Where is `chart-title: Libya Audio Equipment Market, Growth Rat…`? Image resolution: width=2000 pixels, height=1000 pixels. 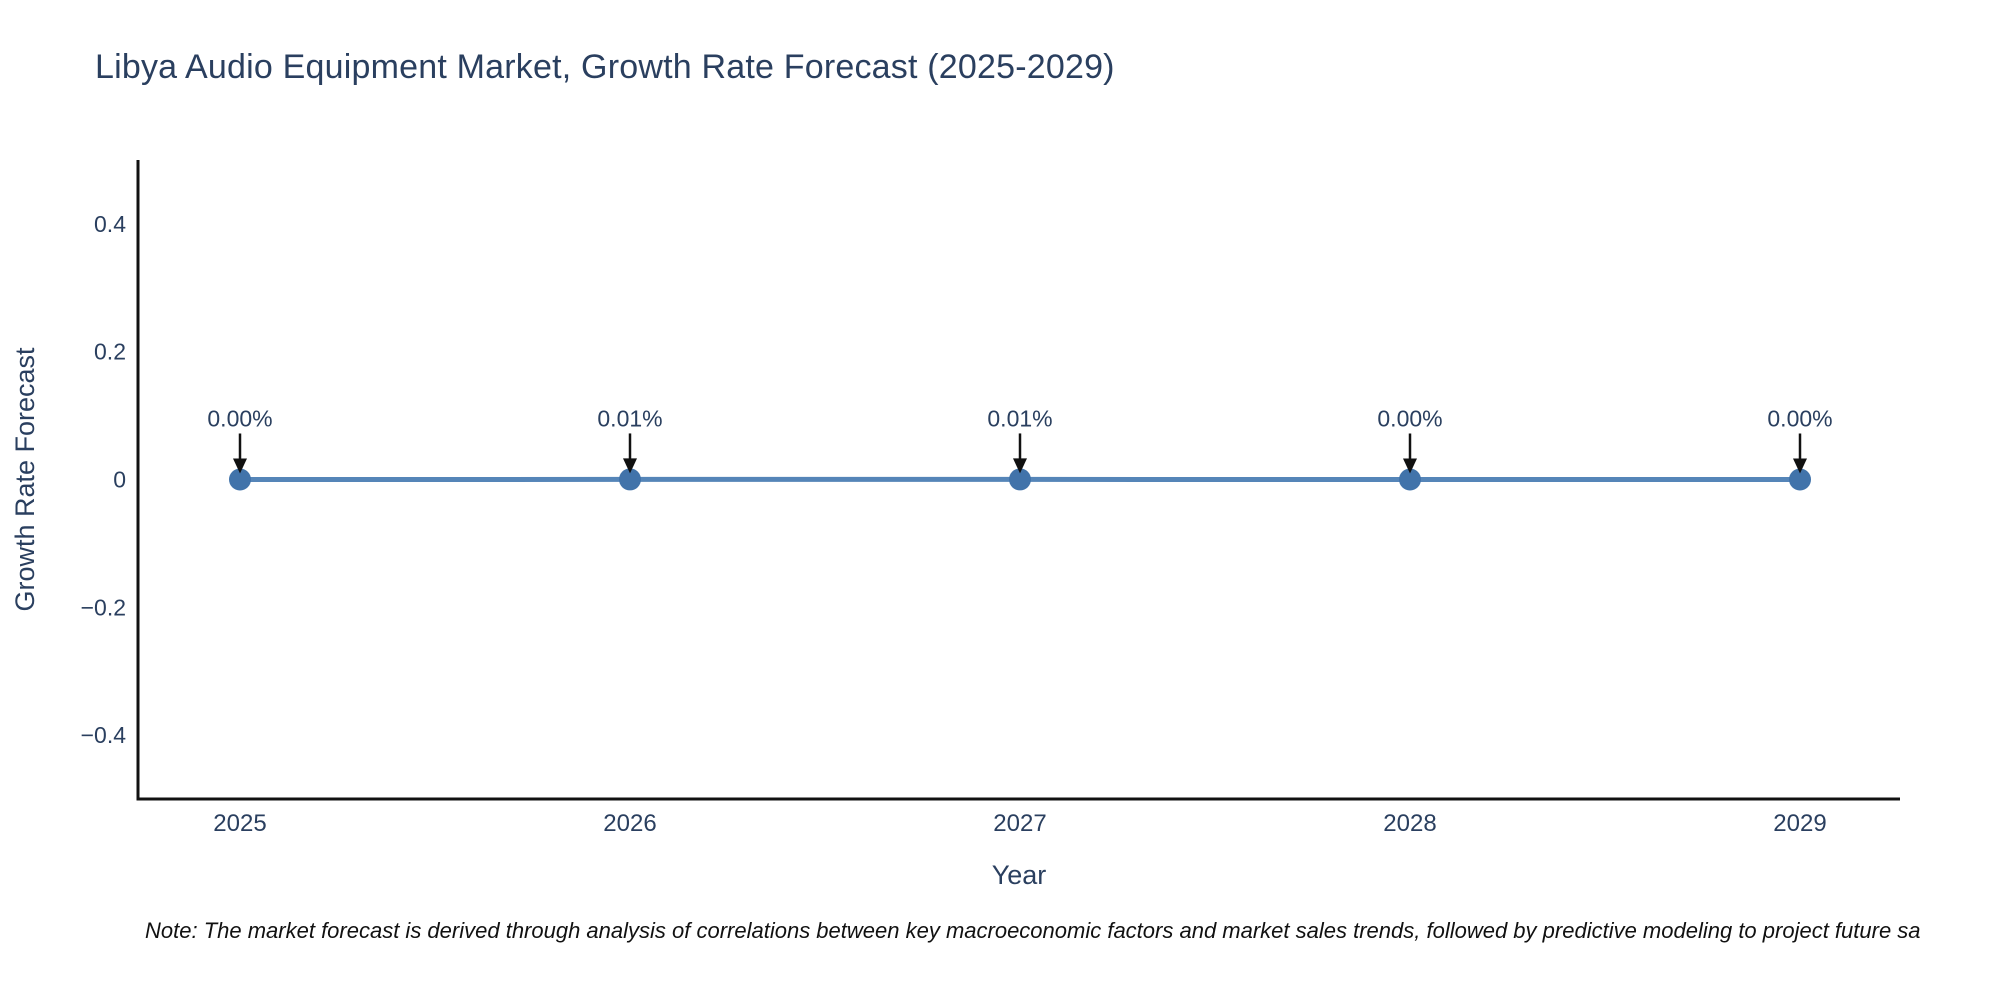
chart-title: Libya Audio Equipment Market, Growth Rat… is located at coordinates (605, 67).